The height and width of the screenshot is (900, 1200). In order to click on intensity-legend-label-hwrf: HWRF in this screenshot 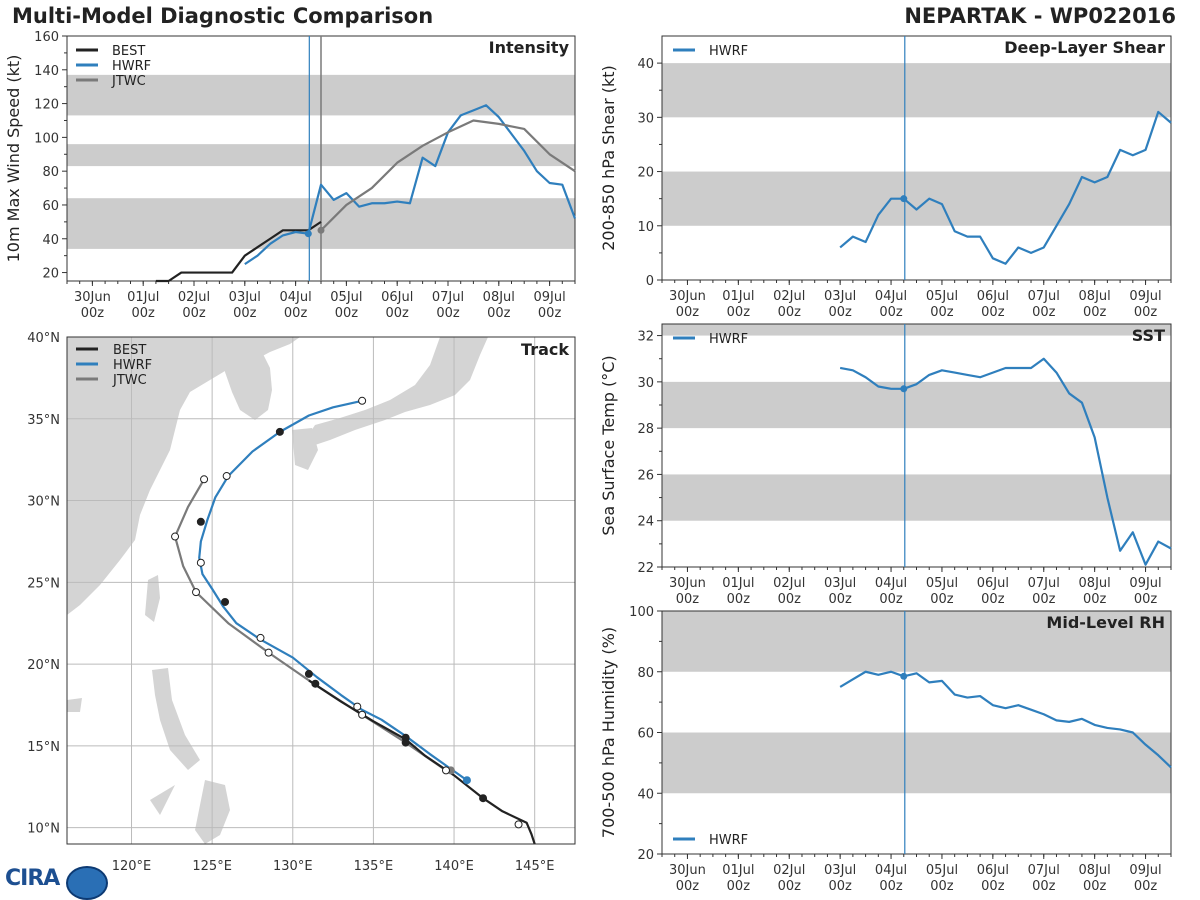, I will do `click(131, 66)`.